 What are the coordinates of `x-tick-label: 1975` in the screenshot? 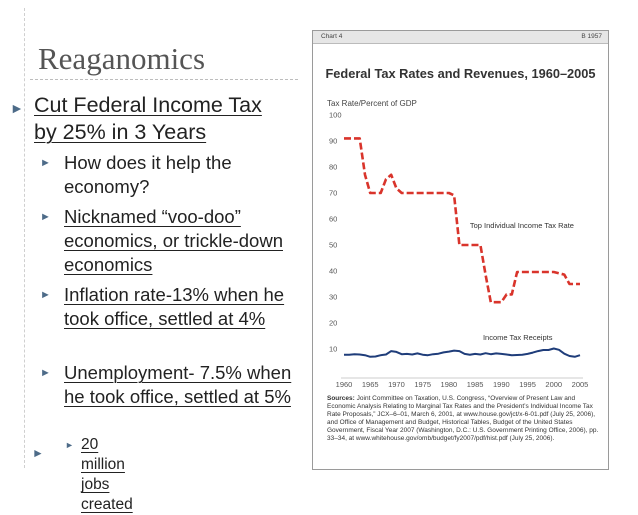 It's located at (422, 384).